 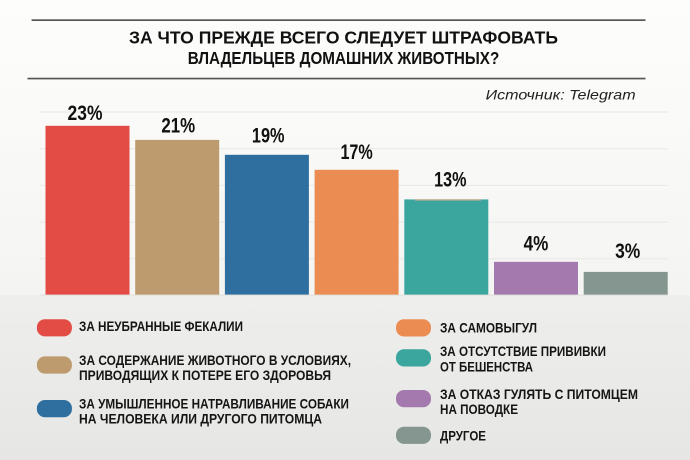 I want to click on svg-text: 19%, so click(x=268, y=136).